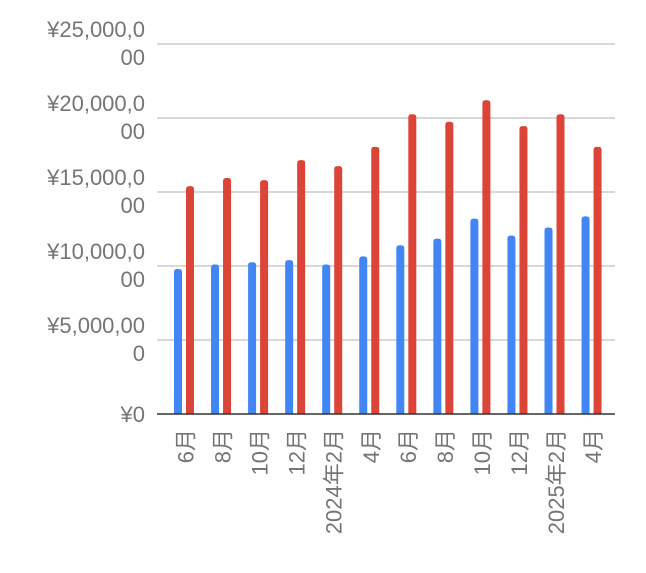 Image resolution: width=646 pixels, height=573 pixels. I want to click on y-tick-label: ¥10,000,0, so click(95, 251).